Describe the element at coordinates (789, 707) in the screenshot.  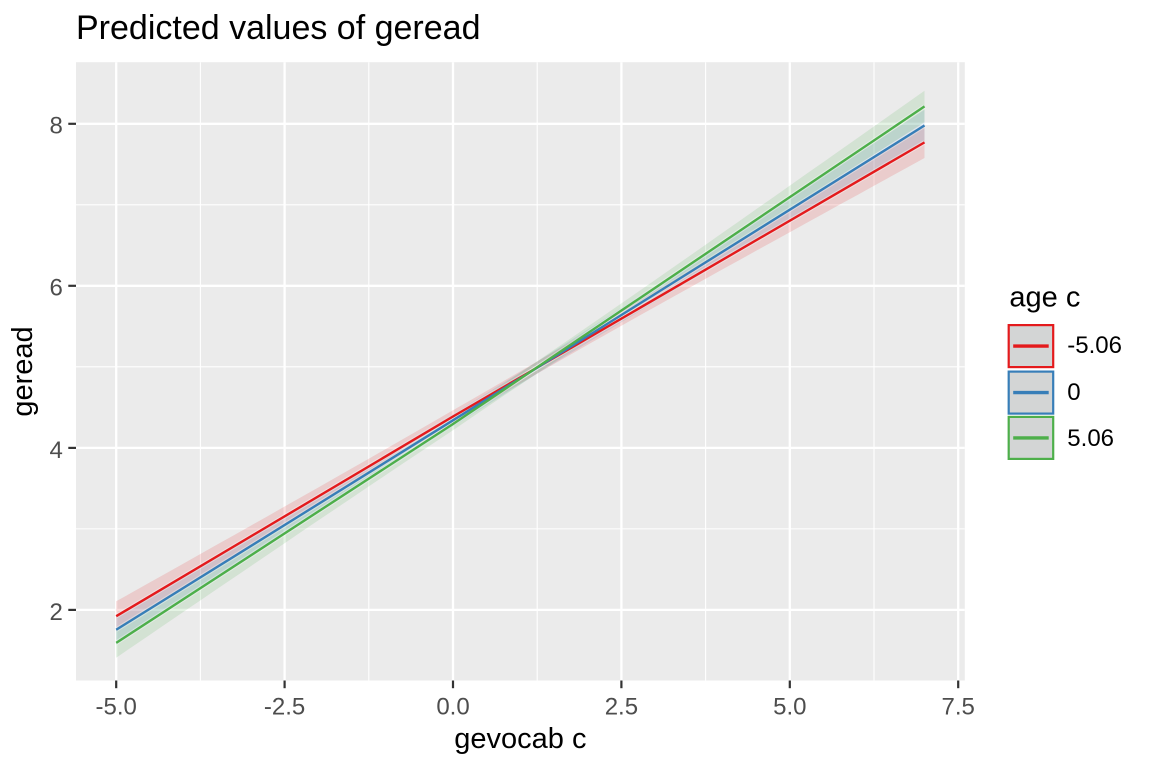
I see `svg-text: 5.0` at that location.